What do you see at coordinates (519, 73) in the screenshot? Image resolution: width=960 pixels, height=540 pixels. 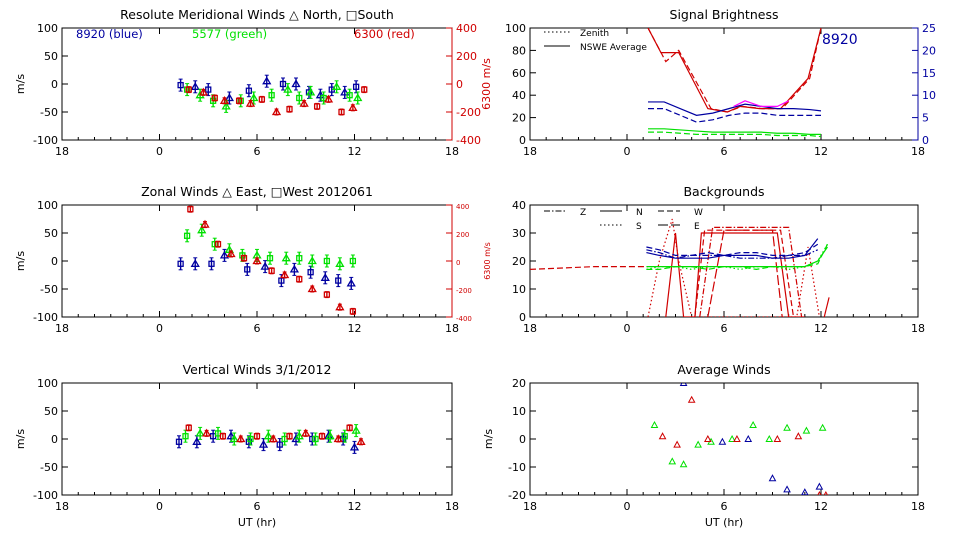 I see `y-tick-label: 60` at bounding box center [519, 73].